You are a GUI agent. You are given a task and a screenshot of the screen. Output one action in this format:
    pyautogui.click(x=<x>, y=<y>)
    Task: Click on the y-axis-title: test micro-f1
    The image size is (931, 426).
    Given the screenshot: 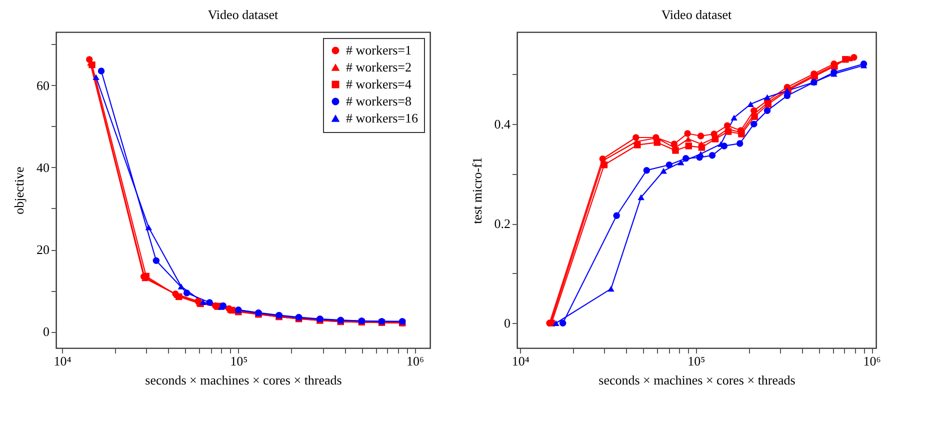 What is the action you would take?
    pyautogui.click(x=476, y=190)
    